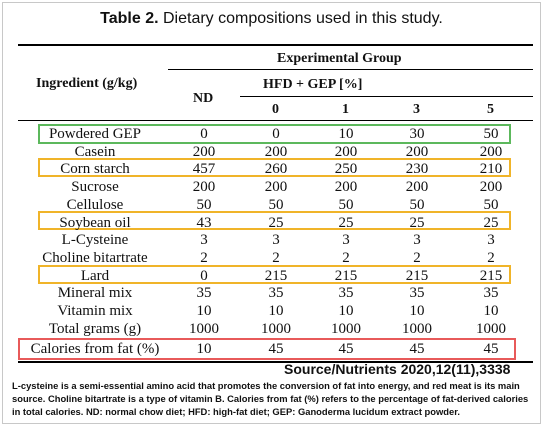 Image resolution: width=543 pixels, height=426 pixels. Describe the element at coordinates (350, 69) in the screenshot. I see `group-rule` at that location.